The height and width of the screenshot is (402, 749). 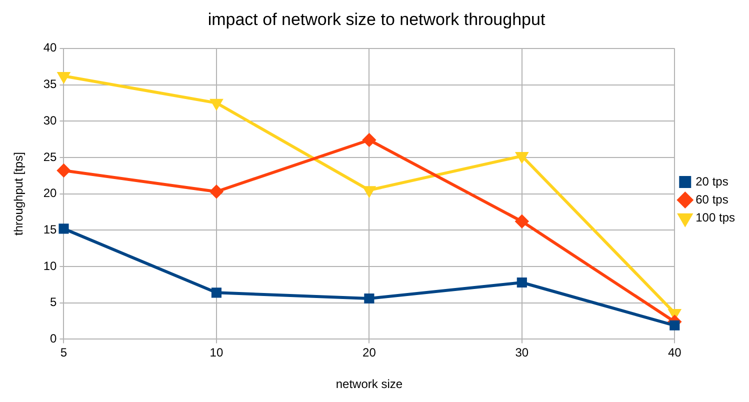 I want to click on y-tick-label: 40, so click(x=50, y=47).